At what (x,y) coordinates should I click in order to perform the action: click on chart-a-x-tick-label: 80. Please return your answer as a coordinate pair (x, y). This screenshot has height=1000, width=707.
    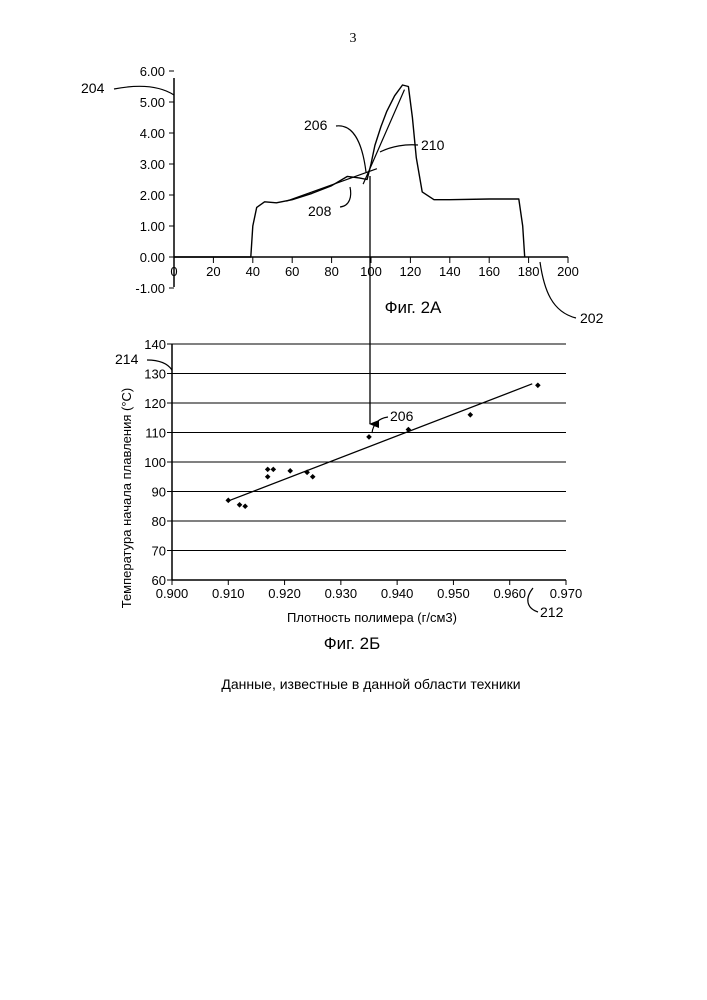
    Looking at the image, I should click on (331, 271).